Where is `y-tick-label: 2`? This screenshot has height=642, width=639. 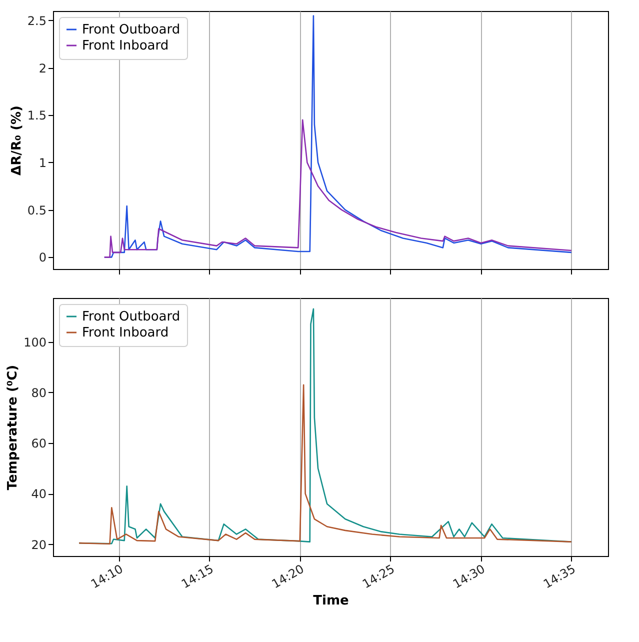
y-tick-label: 2 is located at coordinates (42, 68).